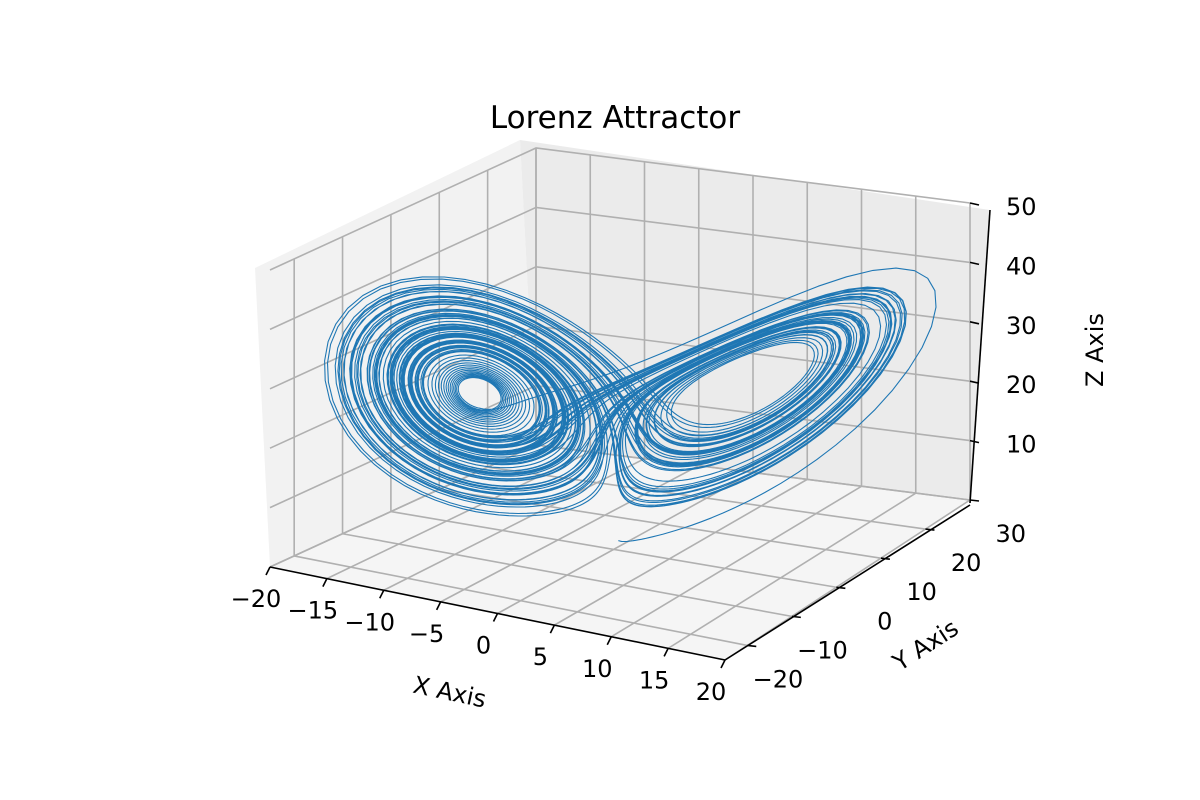 The height and width of the screenshot is (800, 1200). What do you see at coordinates (1021, 326) in the screenshot?
I see `z-tick-label: 30` at bounding box center [1021, 326].